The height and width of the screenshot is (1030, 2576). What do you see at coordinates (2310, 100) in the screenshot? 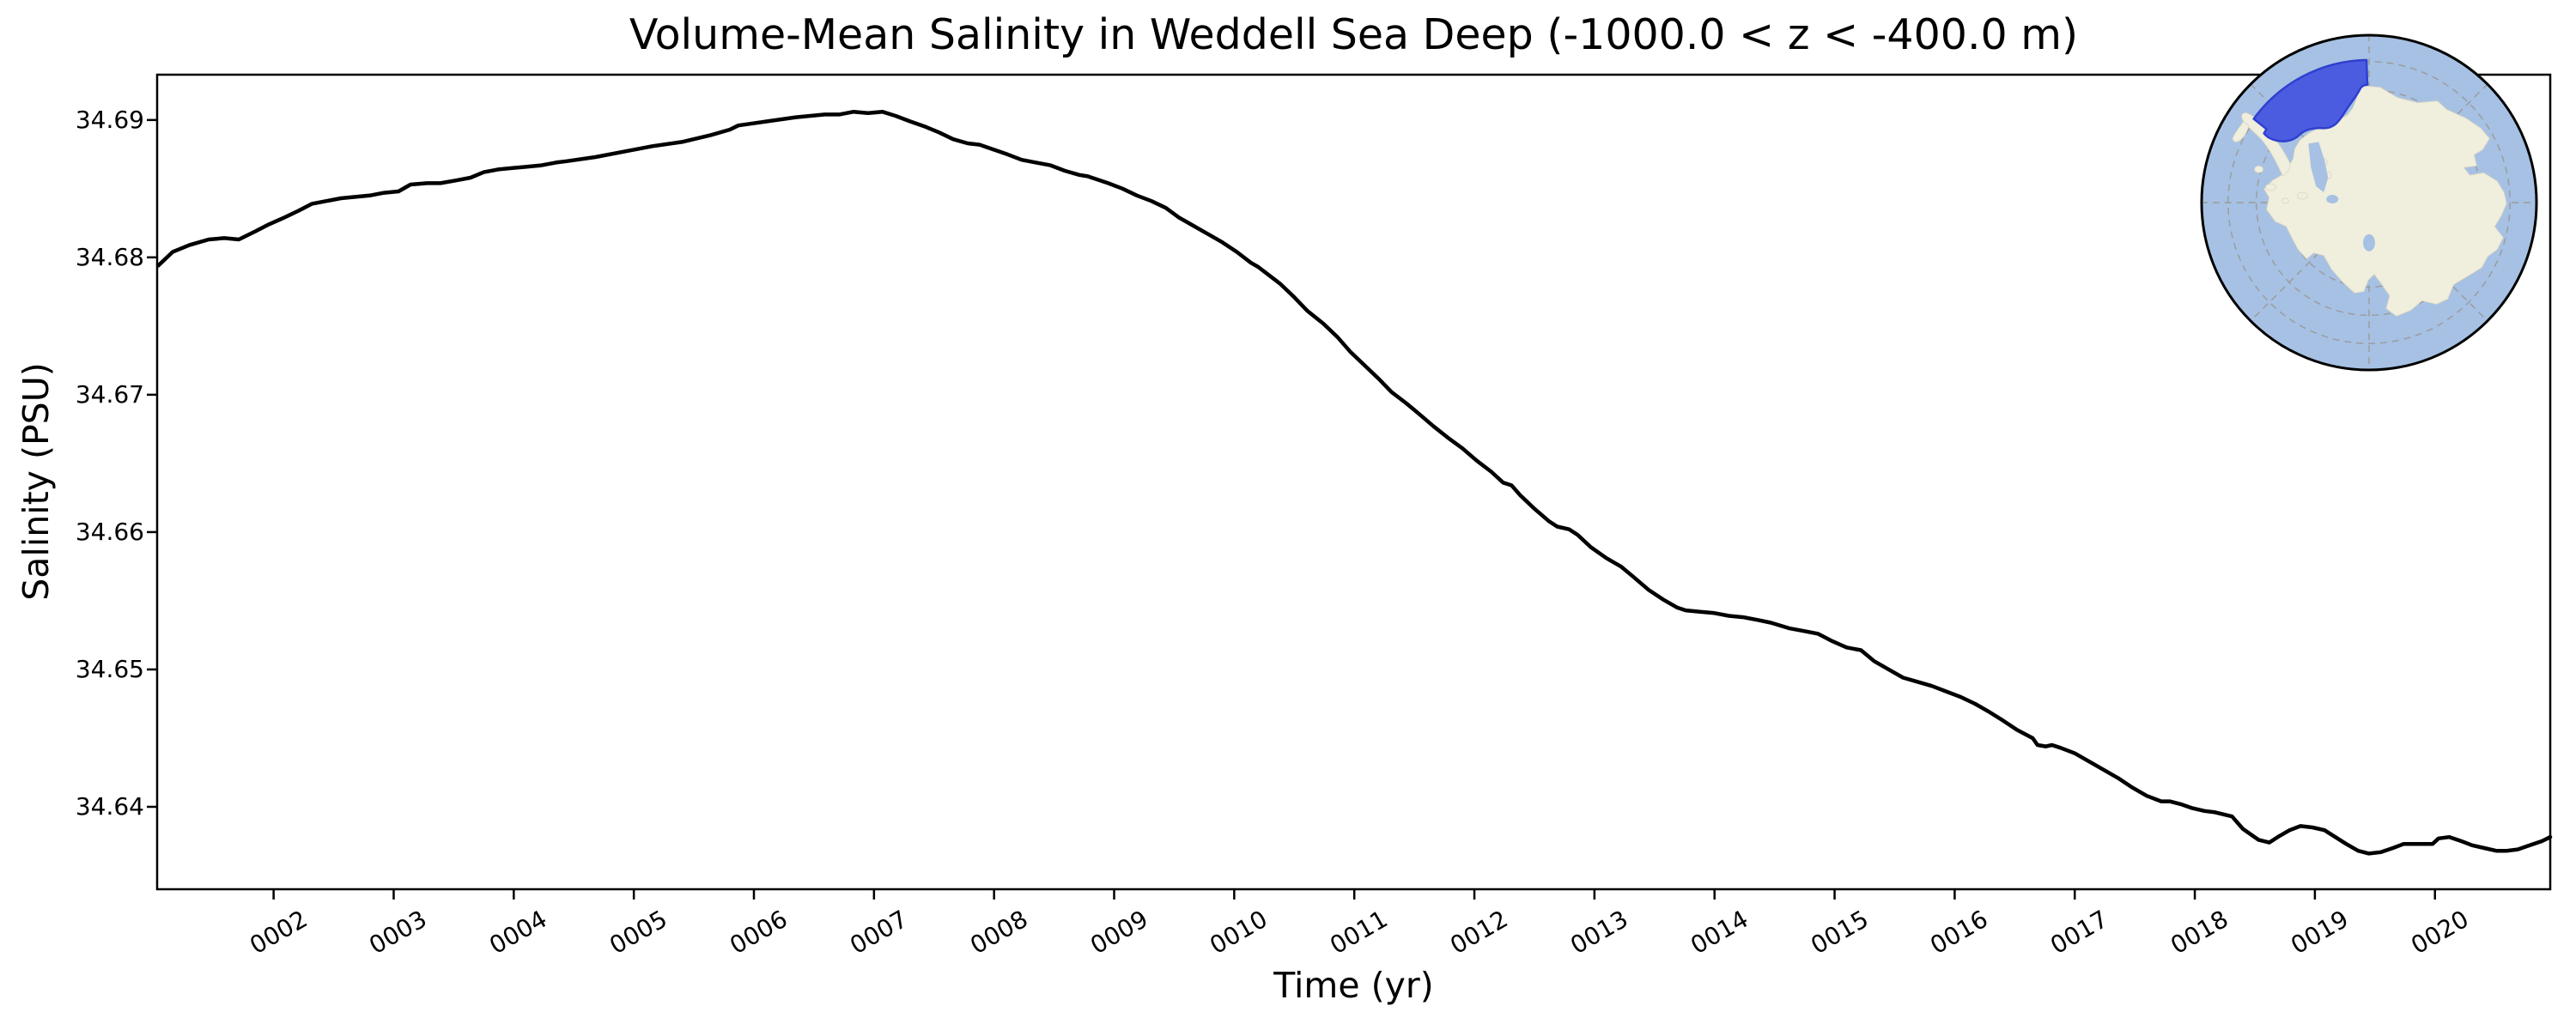
I see `weddell-sea-region-highlight` at bounding box center [2310, 100].